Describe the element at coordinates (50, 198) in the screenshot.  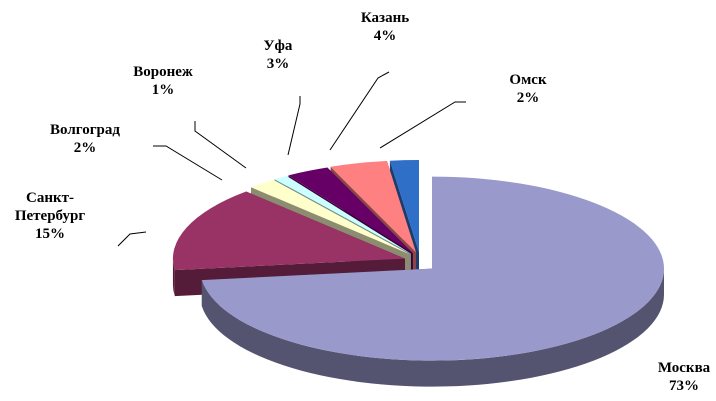
I see `category-label: Санкт-` at that location.